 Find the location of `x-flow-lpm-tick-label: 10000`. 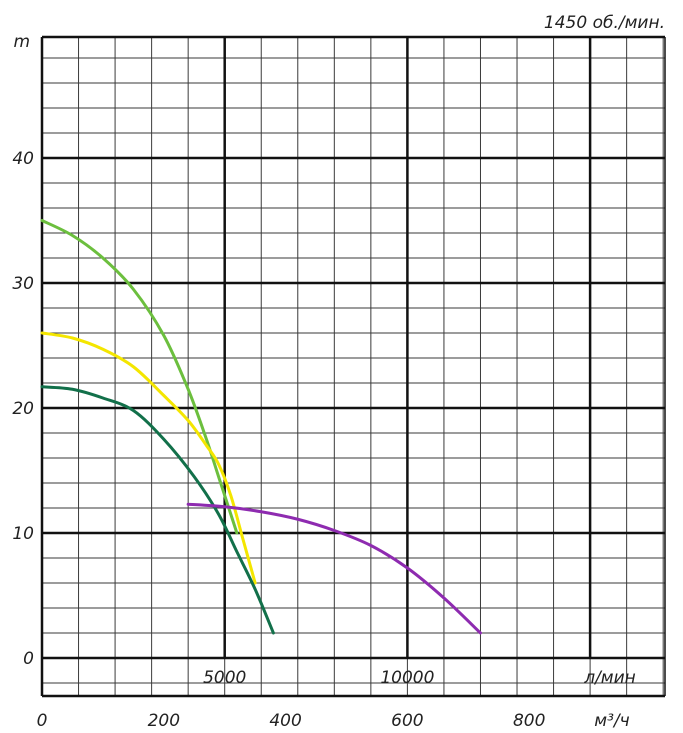

x-flow-lpm-tick-label: 10000 is located at coordinates (407, 678).